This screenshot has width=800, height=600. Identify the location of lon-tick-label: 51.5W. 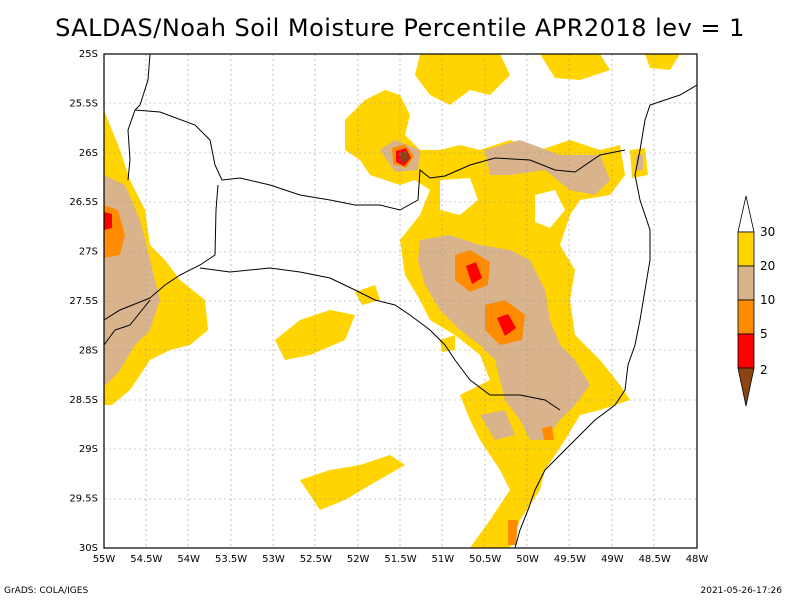
(400, 559).